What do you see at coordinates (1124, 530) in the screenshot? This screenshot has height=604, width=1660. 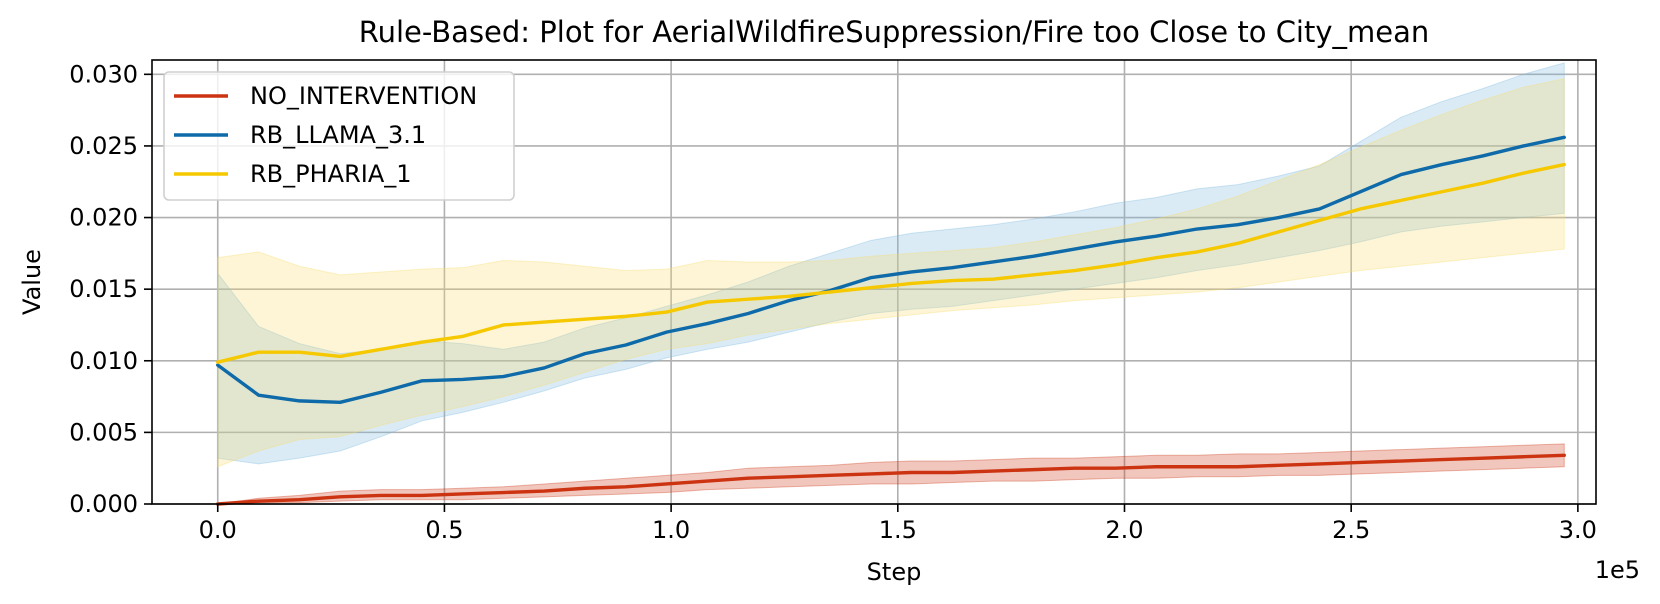 I see `x-tick-label: 2.0` at bounding box center [1124, 530].